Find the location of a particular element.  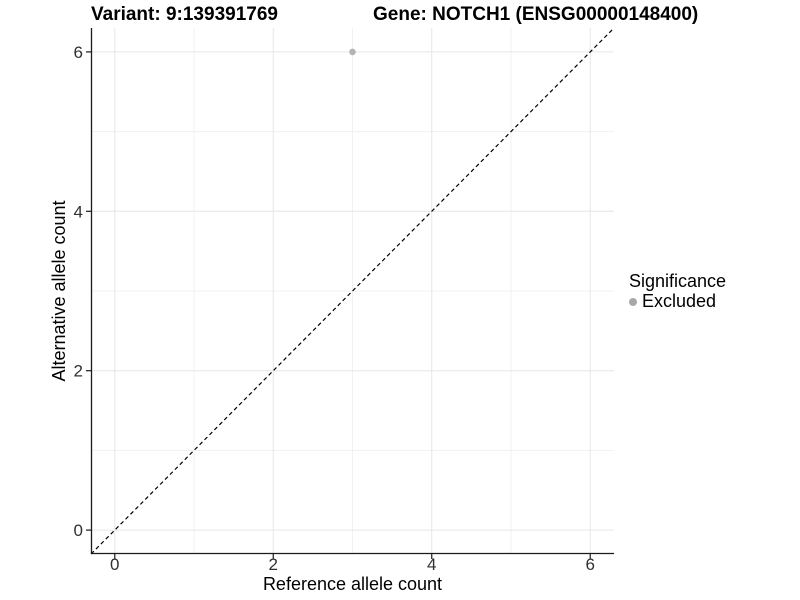

data-point is located at coordinates (352, 52).